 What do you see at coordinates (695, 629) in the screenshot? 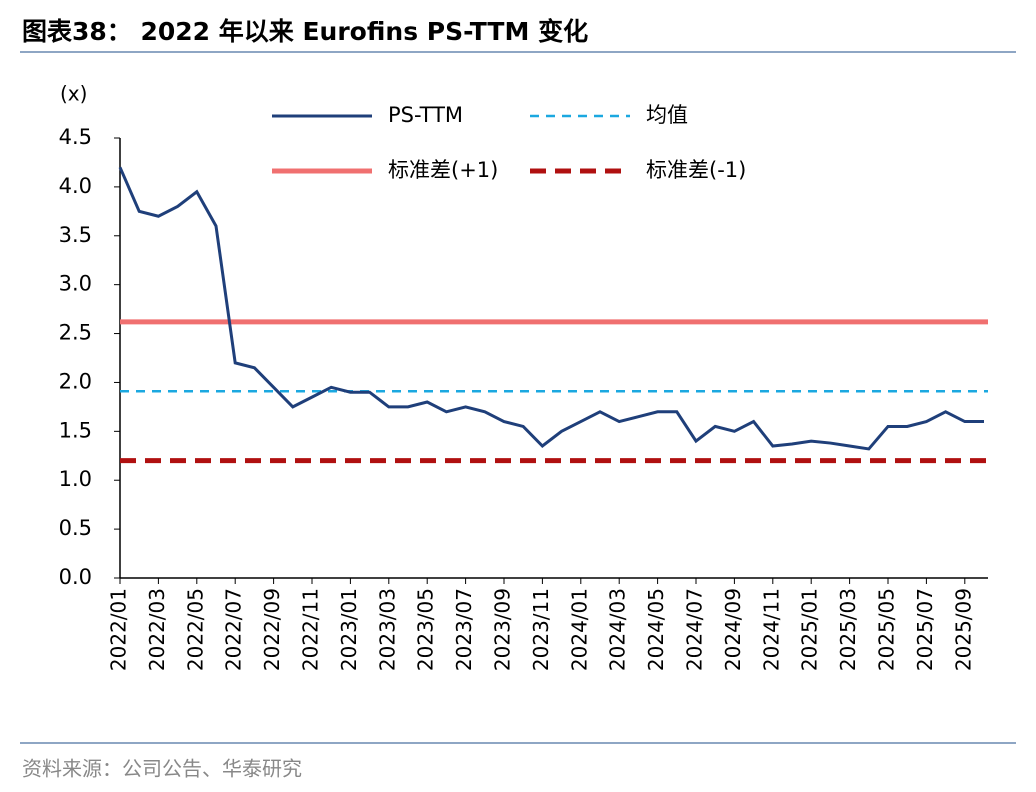
I see `x-tick-label: 2024/07` at bounding box center [695, 629].